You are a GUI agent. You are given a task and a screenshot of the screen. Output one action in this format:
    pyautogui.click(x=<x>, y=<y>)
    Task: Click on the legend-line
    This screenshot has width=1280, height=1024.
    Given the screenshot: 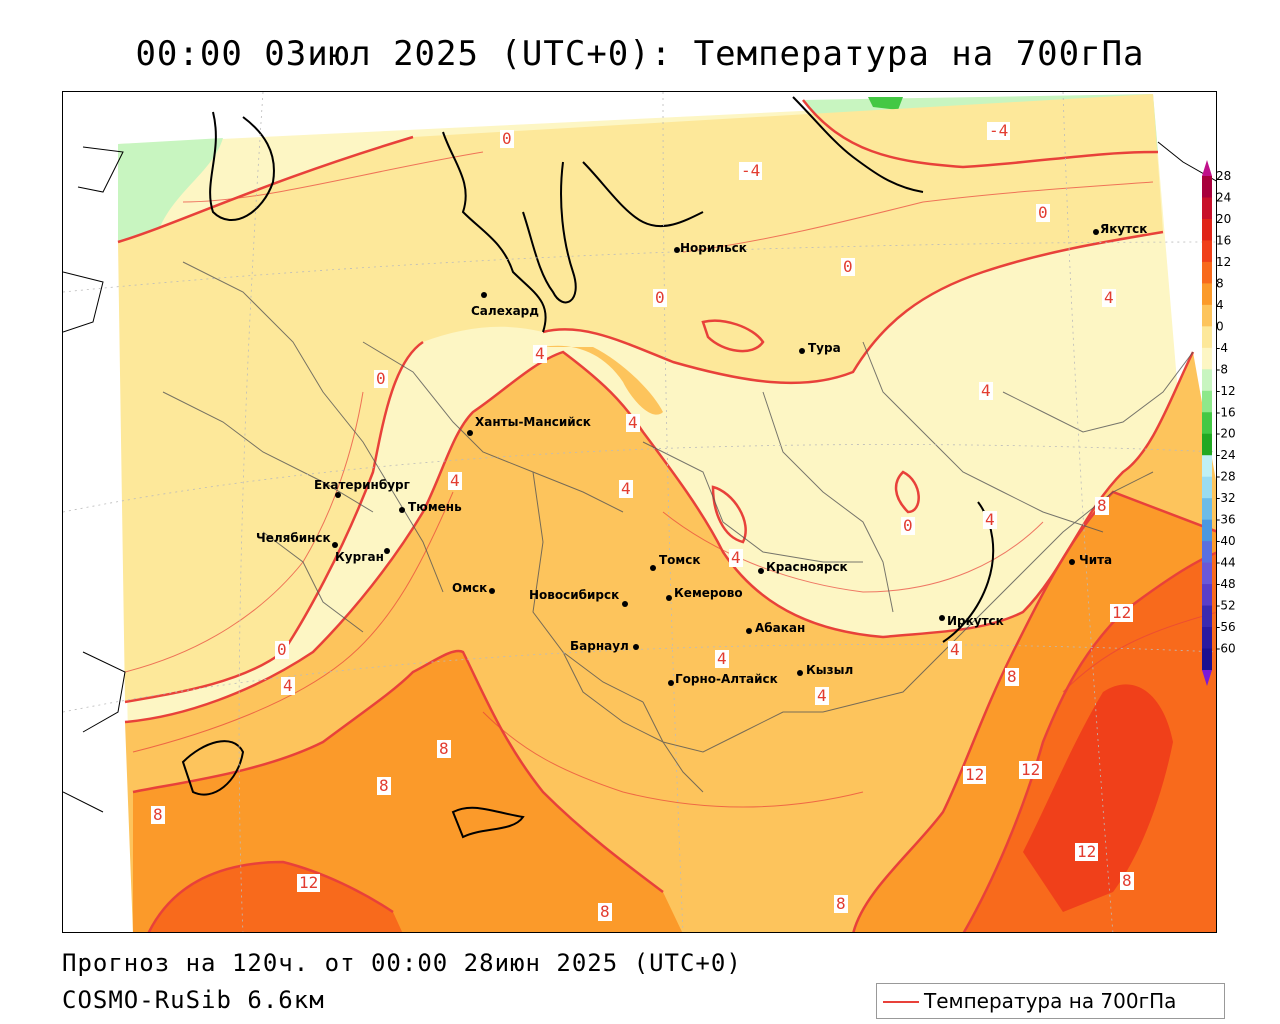 What is the action you would take?
    pyautogui.click(x=901, y=1002)
    